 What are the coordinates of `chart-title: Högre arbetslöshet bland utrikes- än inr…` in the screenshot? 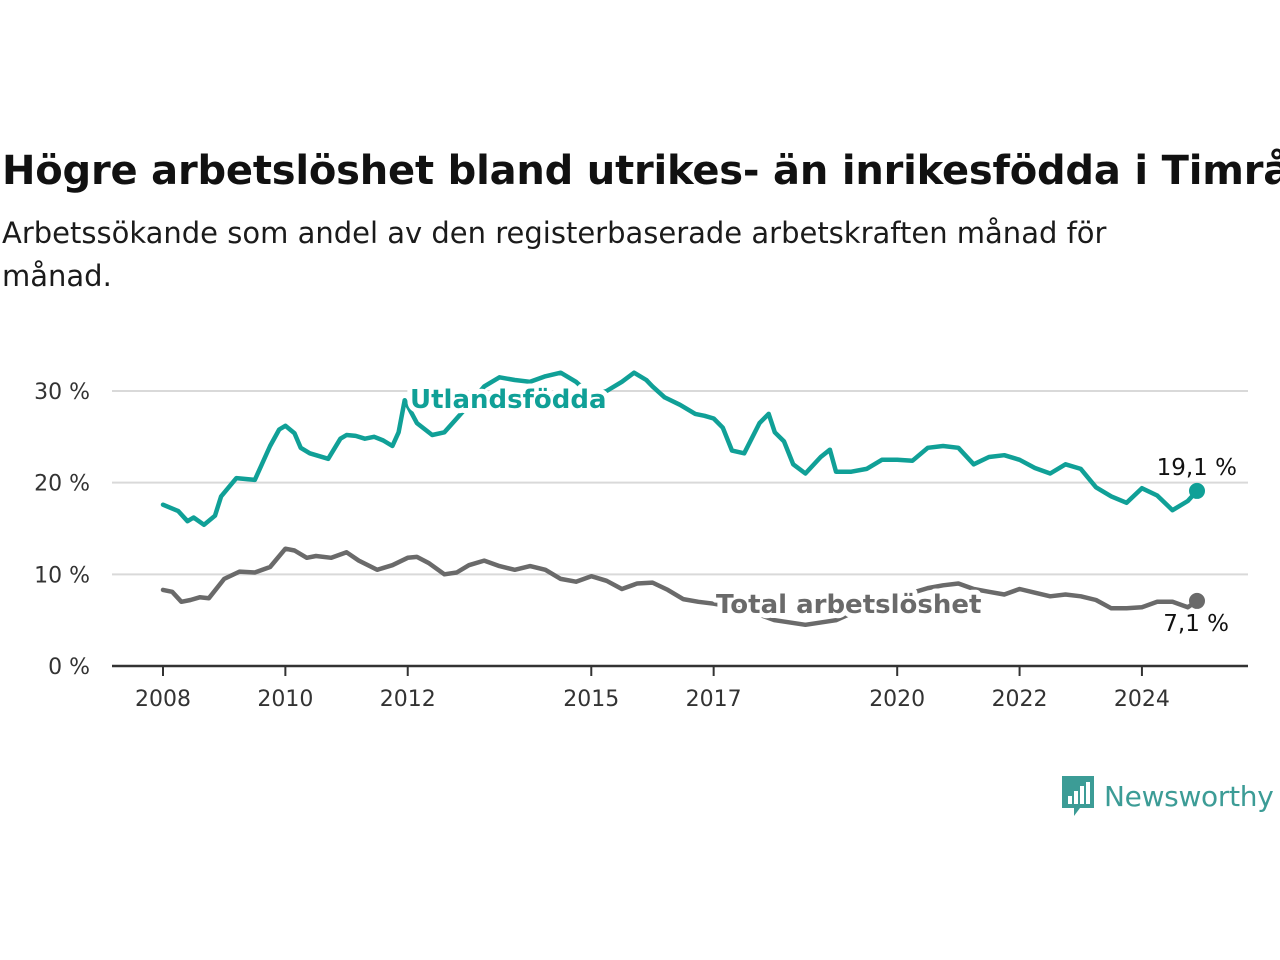 It's located at (641, 171).